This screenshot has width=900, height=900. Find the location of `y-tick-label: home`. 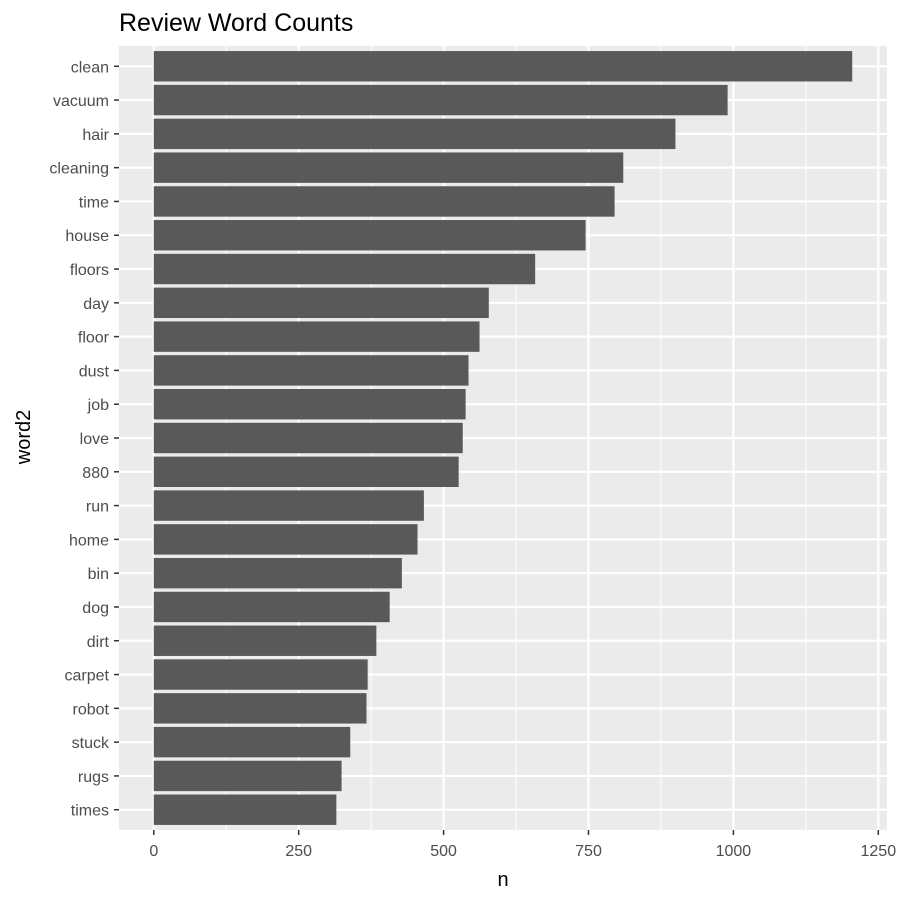

y-tick-label: home is located at coordinates (89, 540).